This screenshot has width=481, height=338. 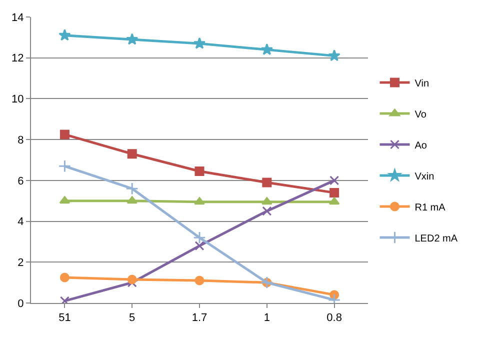 What do you see at coordinates (430, 208) in the screenshot?
I see `legend-label: R1 mA` at bounding box center [430, 208].